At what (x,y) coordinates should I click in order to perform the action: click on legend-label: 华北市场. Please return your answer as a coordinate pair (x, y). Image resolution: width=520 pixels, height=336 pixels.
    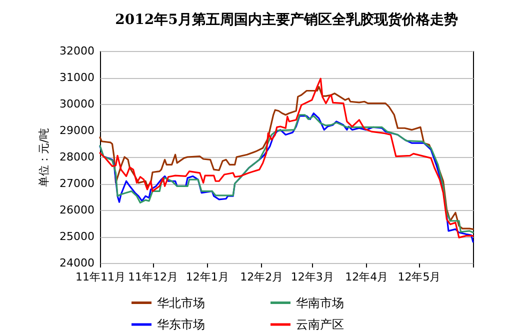
    Looking at the image, I should click on (181, 303).